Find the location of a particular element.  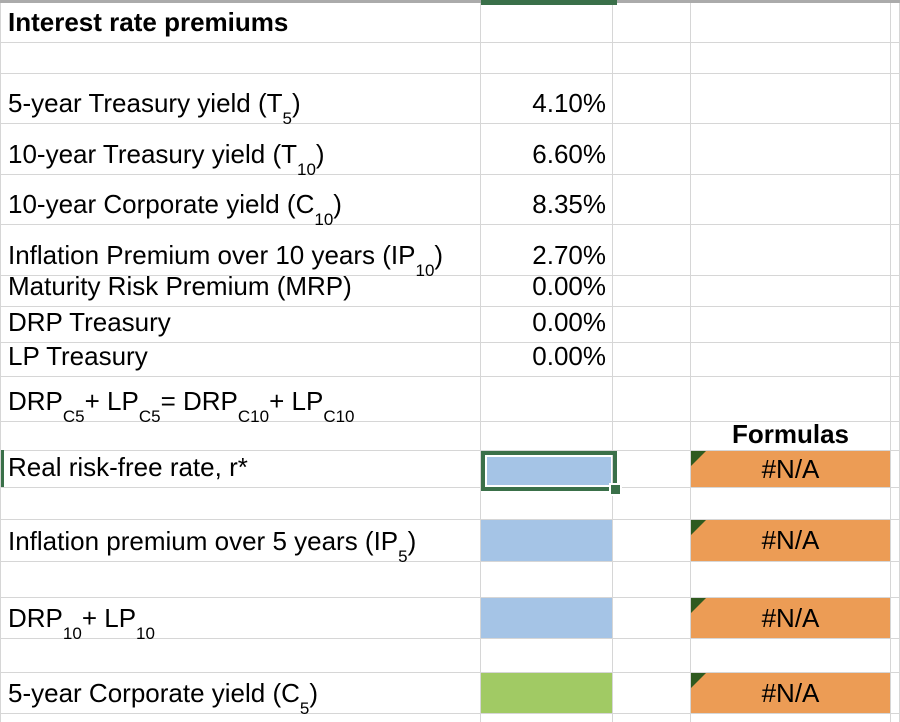

value-cell: 8.35% is located at coordinates (547, 200).